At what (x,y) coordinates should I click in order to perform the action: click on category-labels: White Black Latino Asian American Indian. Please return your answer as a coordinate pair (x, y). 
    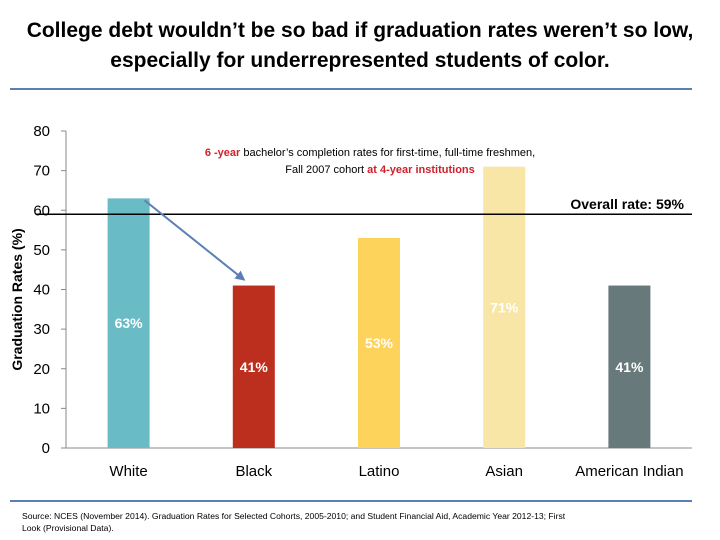
    Looking at the image, I should click on (396, 471).